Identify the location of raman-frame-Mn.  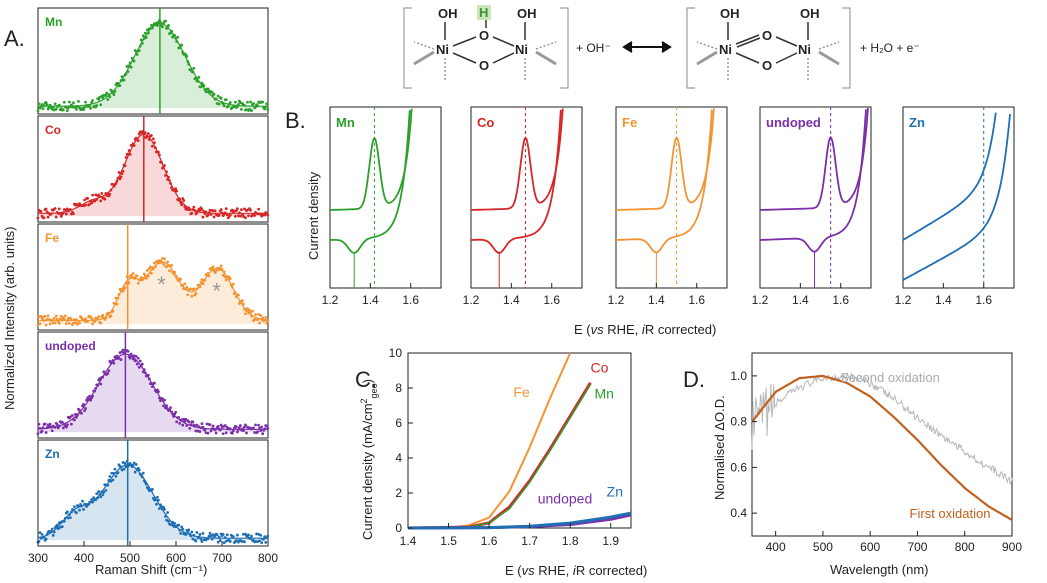
(153, 61).